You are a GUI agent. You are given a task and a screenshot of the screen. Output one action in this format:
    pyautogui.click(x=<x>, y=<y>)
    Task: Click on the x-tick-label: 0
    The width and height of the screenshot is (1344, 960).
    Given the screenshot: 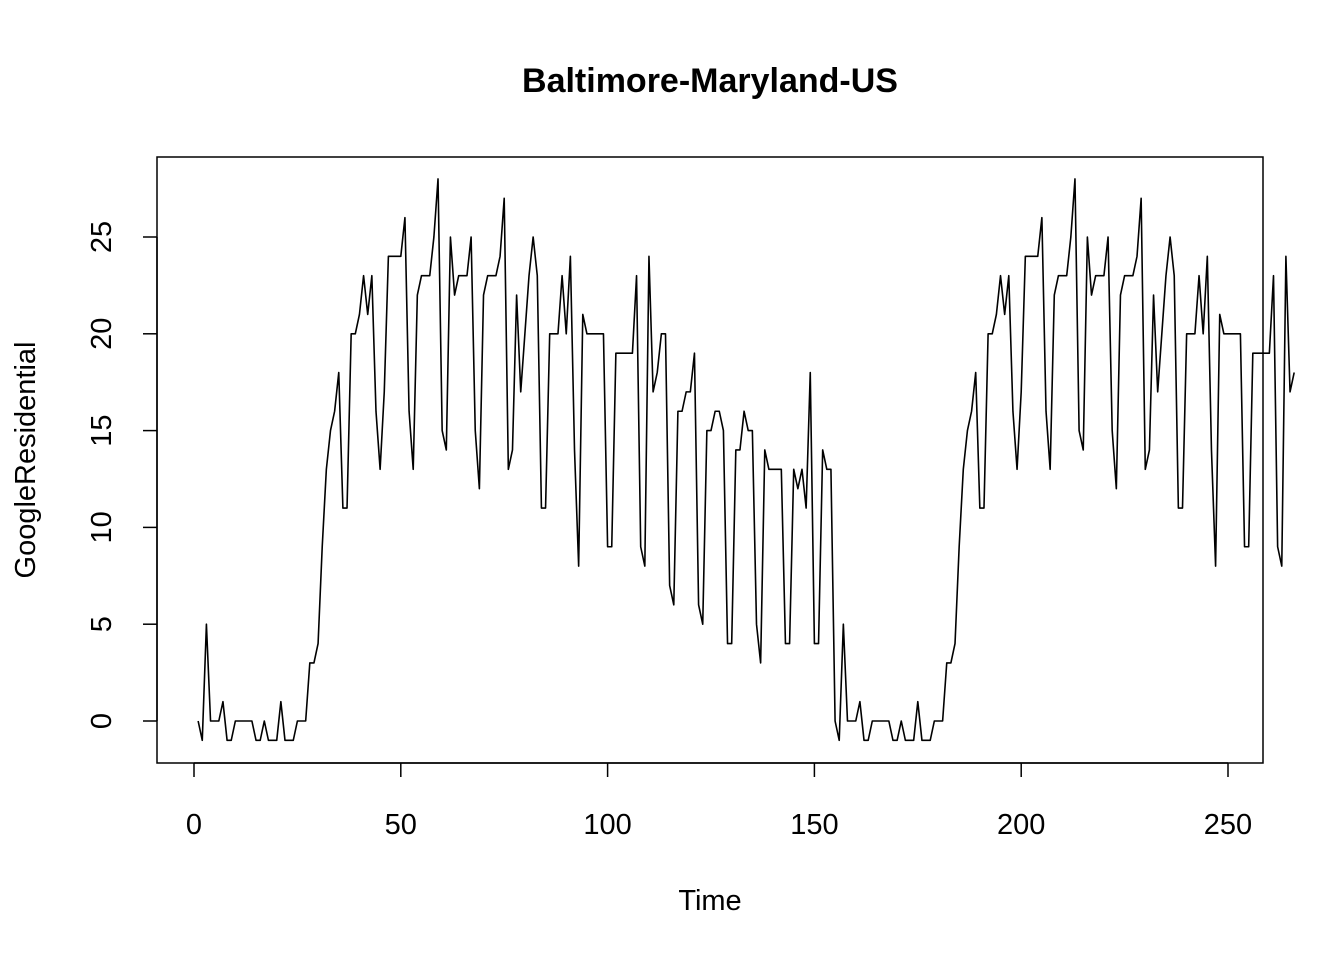 What is the action you would take?
    pyautogui.click(x=194, y=825)
    